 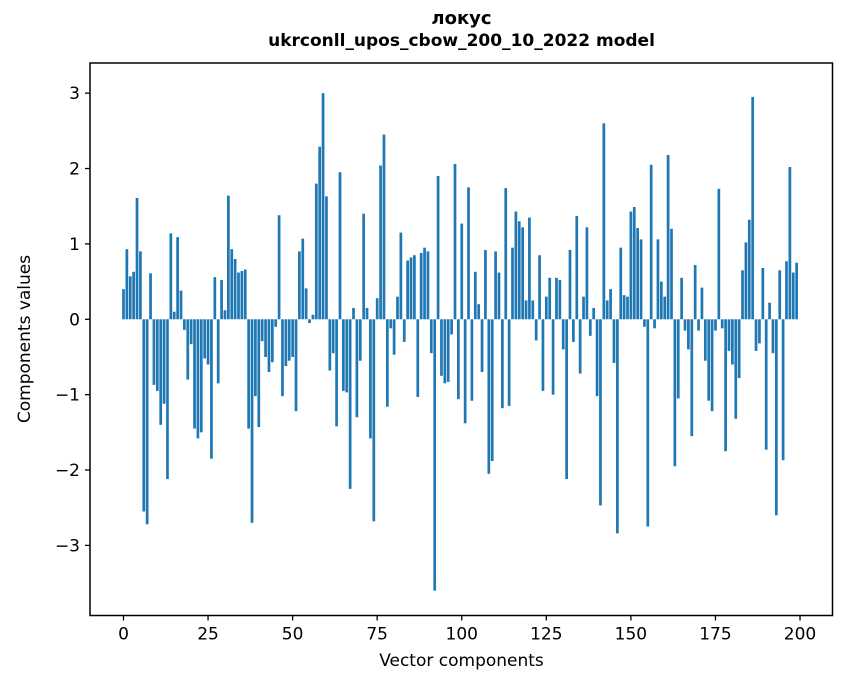 I want to click on y-tick-label: −2, so click(x=67, y=471).